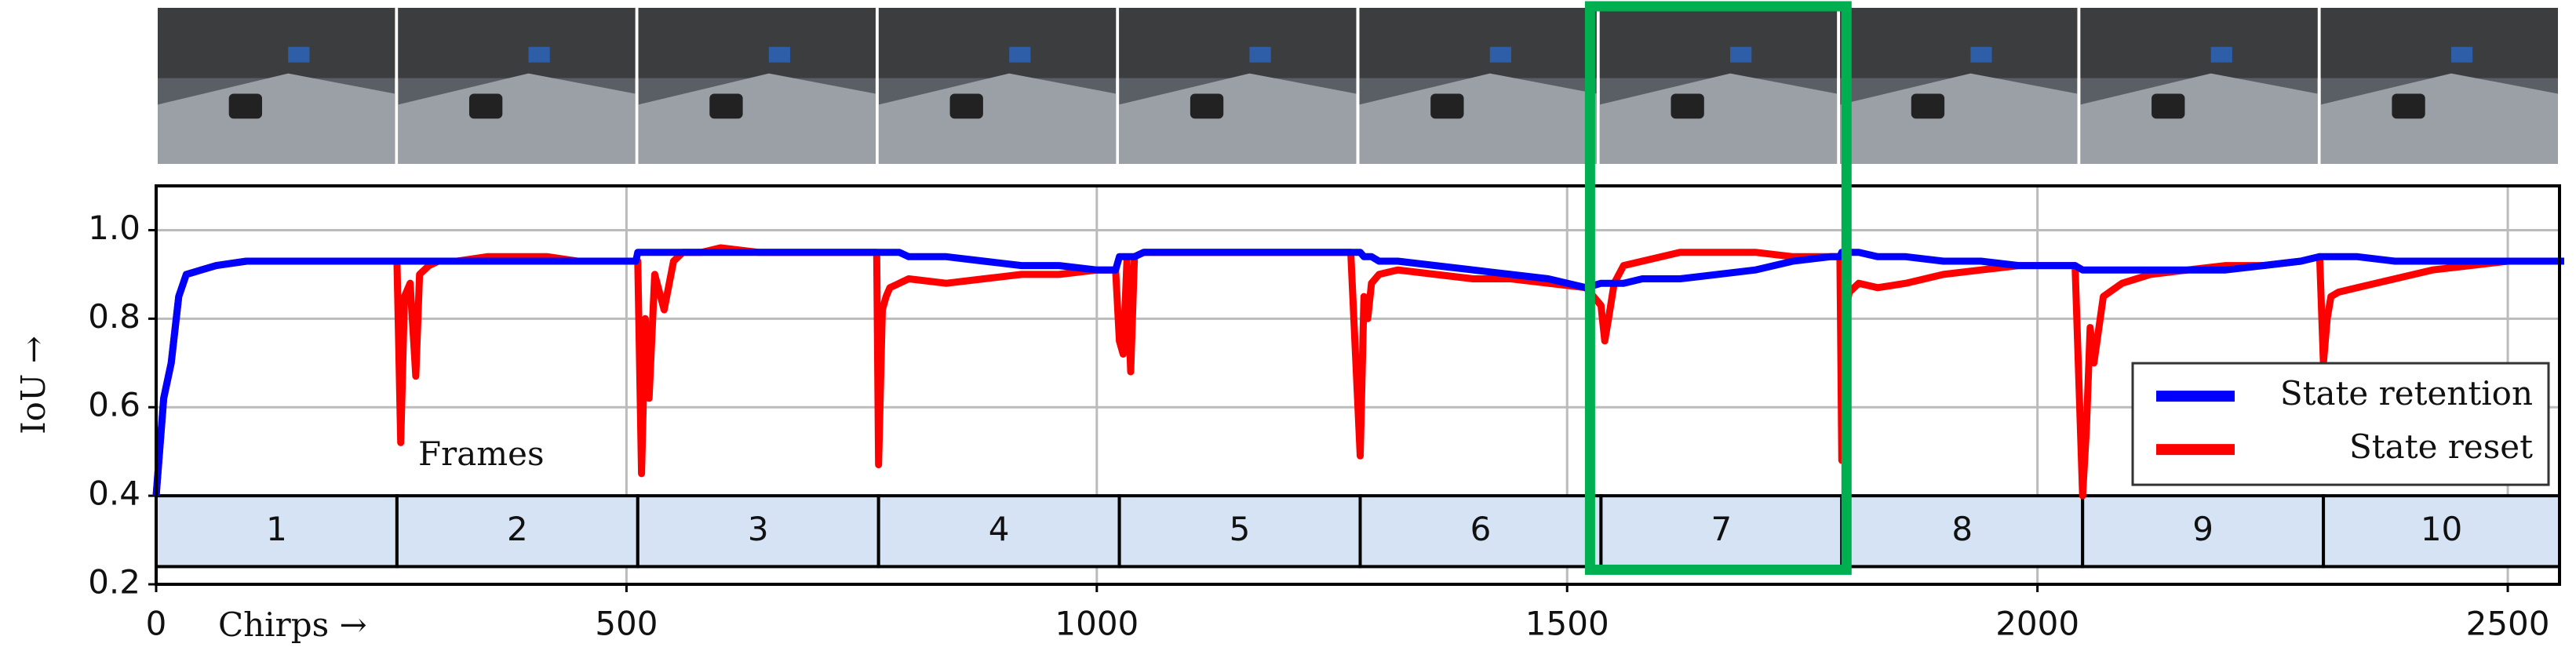 This screenshot has width=2576, height=669. Describe the element at coordinates (2406, 393) in the screenshot. I see `legend-label: State retention` at that location.